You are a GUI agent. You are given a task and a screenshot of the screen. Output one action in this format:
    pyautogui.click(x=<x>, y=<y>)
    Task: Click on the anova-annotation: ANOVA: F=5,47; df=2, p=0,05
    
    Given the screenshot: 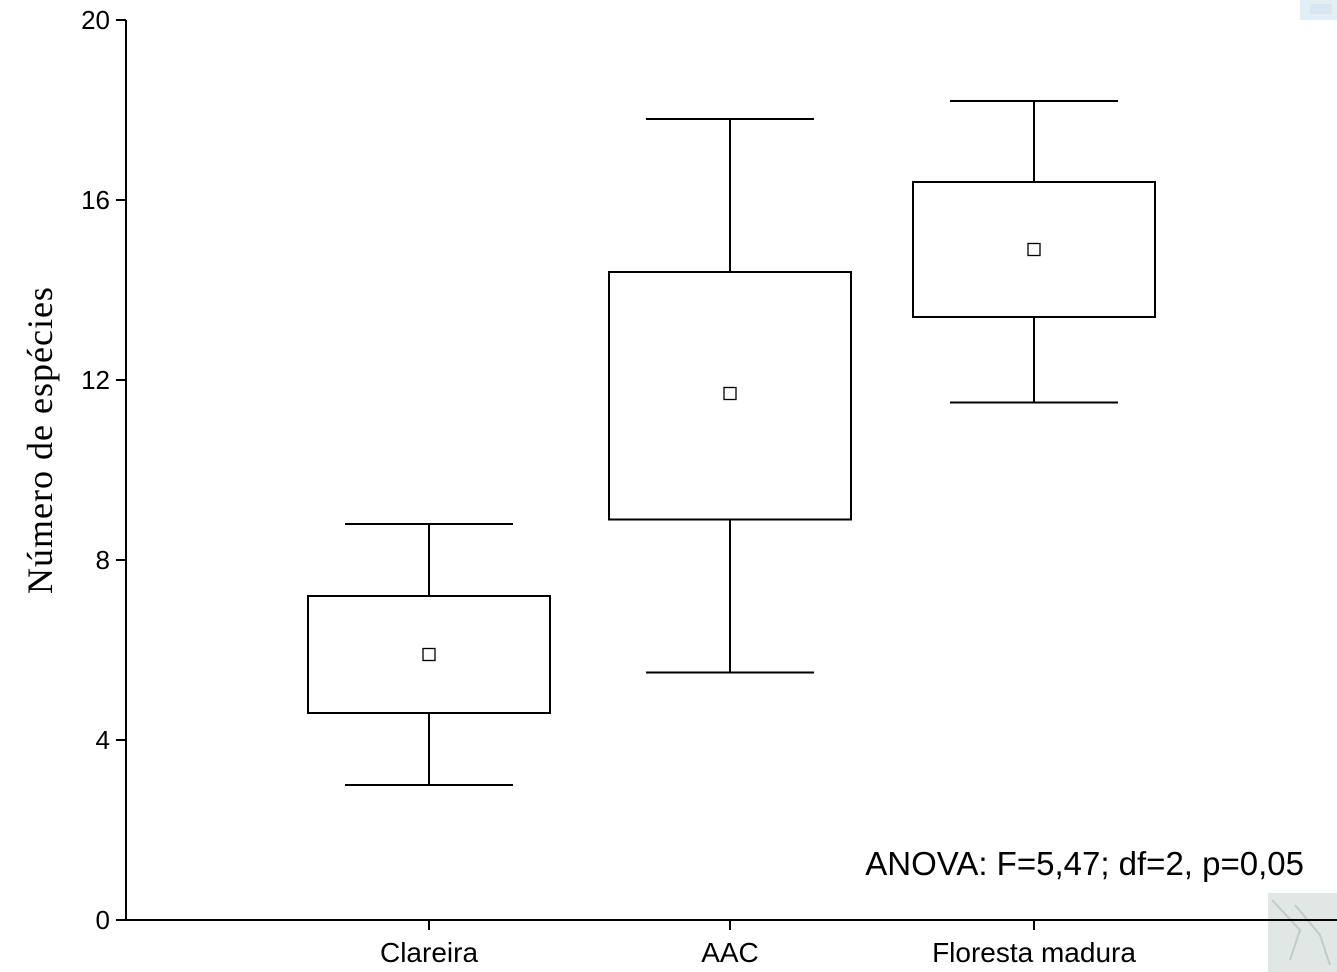 What is the action you would take?
    pyautogui.click(x=1084, y=863)
    